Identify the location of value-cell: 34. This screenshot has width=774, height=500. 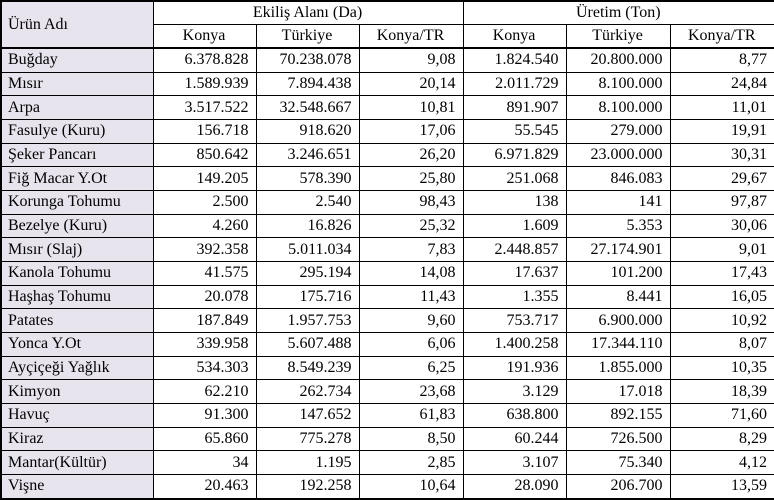
(204, 462).